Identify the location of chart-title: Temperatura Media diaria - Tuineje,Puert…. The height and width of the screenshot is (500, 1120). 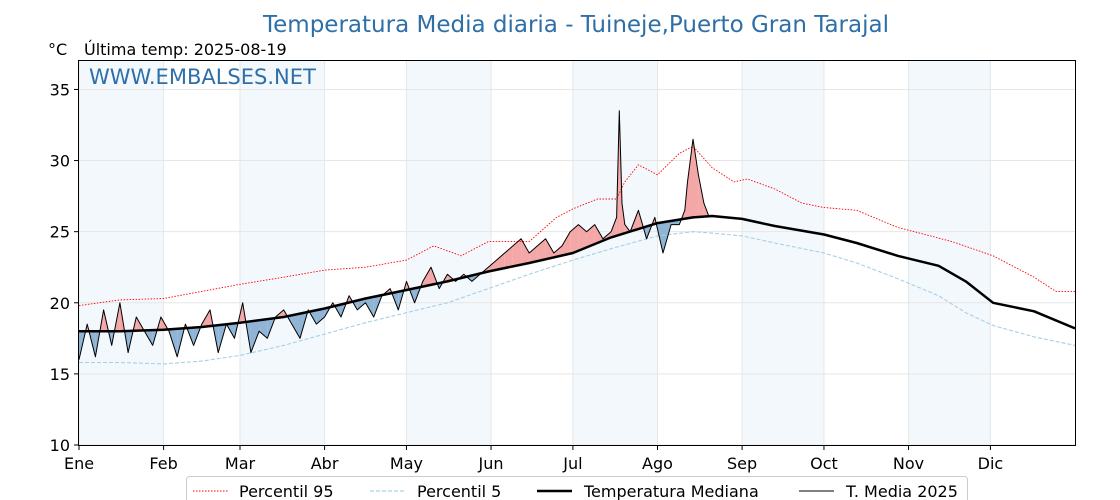
(575, 25).